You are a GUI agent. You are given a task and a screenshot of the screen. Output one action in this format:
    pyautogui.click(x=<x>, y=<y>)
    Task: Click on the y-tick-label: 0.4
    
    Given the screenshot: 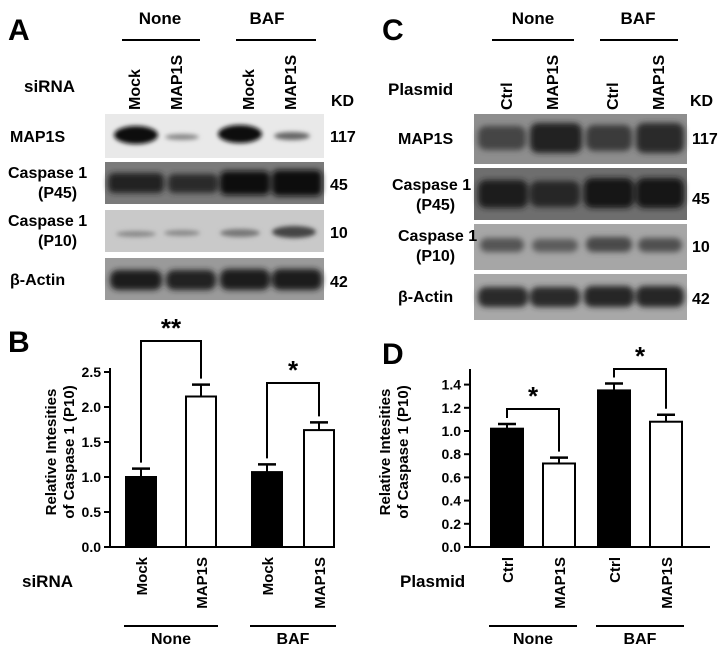 What is the action you would take?
    pyautogui.click(x=452, y=501)
    